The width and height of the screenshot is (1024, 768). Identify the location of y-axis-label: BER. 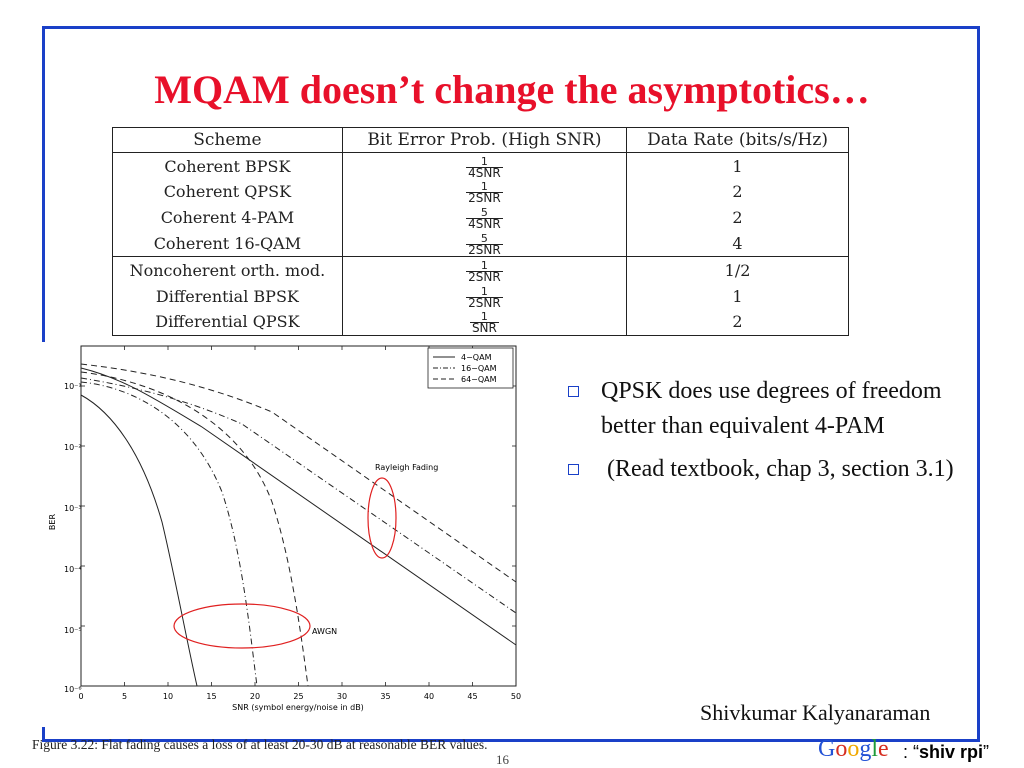
(52, 522).